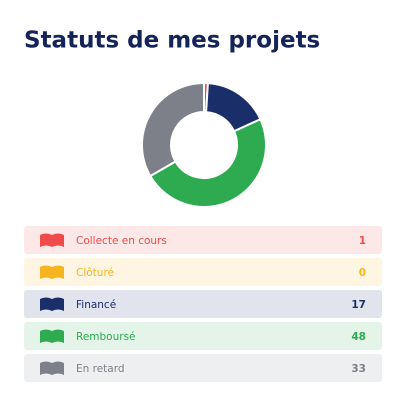 Image resolution: width=414 pixels, height=411 pixels. I want to click on legend-label: Remboursé, so click(106, 337).